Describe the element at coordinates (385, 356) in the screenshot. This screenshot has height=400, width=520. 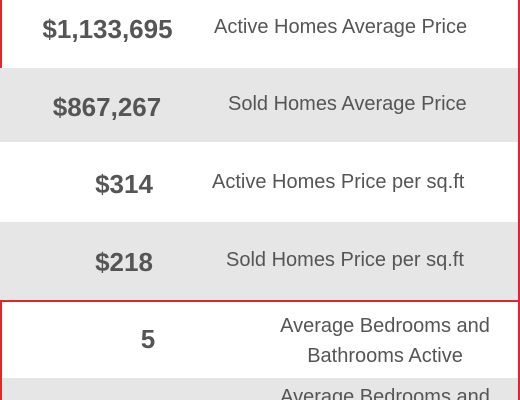
I see `stat-label-line: Bathrooms Active` at that location.